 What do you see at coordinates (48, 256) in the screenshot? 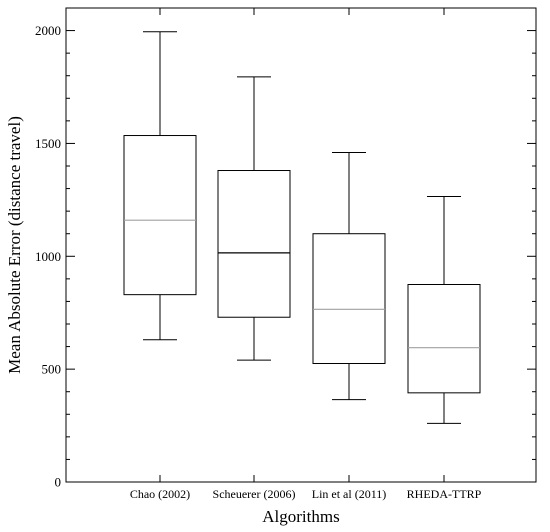
I see `y-tick-label: 1000` at bounding box center [48, 256].